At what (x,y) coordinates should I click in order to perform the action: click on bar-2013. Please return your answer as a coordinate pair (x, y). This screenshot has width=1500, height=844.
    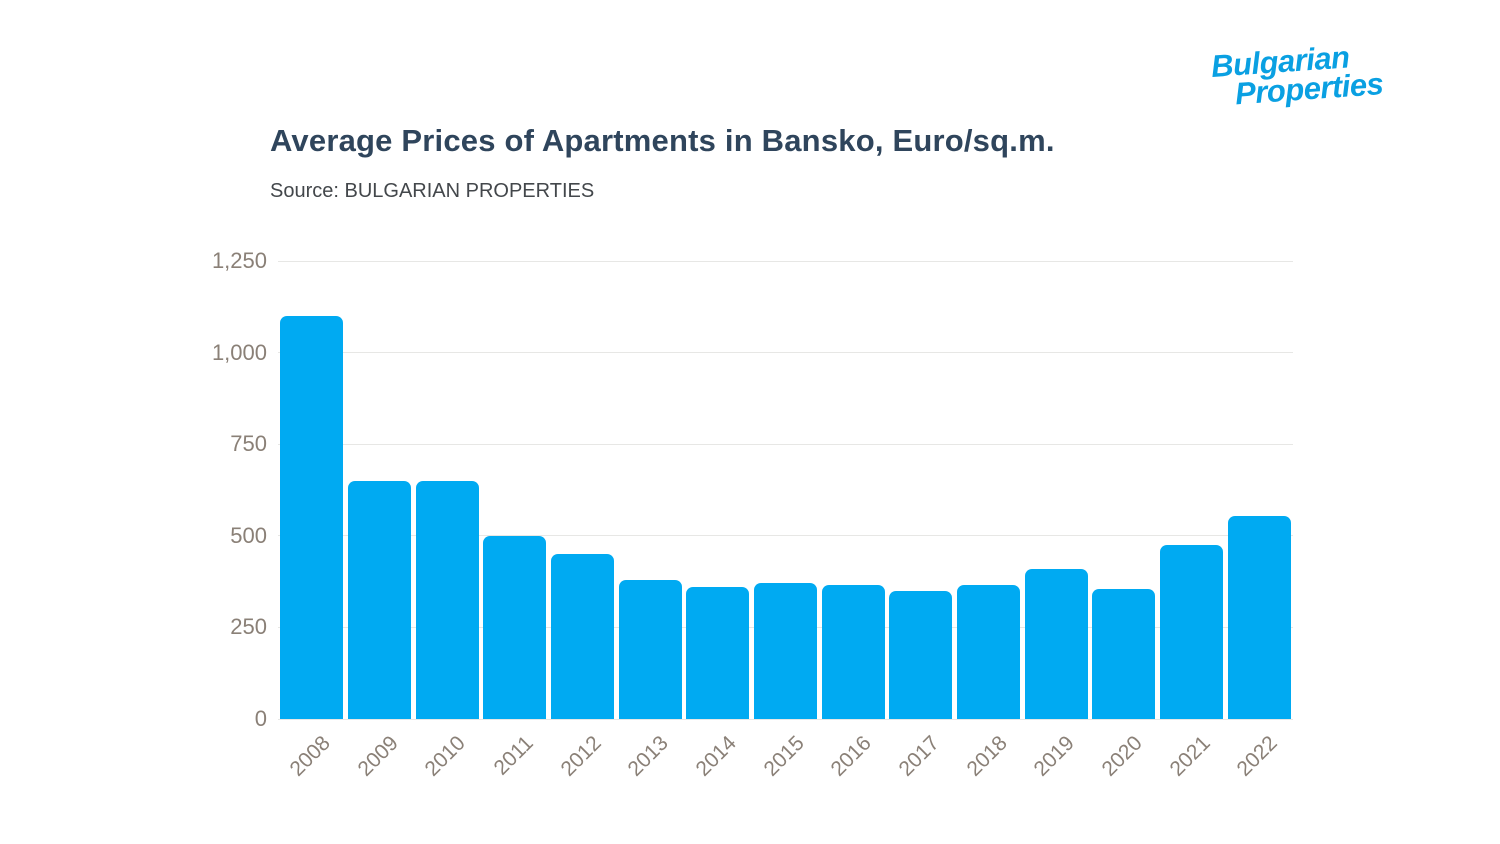
    Looking at the image, I should click on (650, 649).